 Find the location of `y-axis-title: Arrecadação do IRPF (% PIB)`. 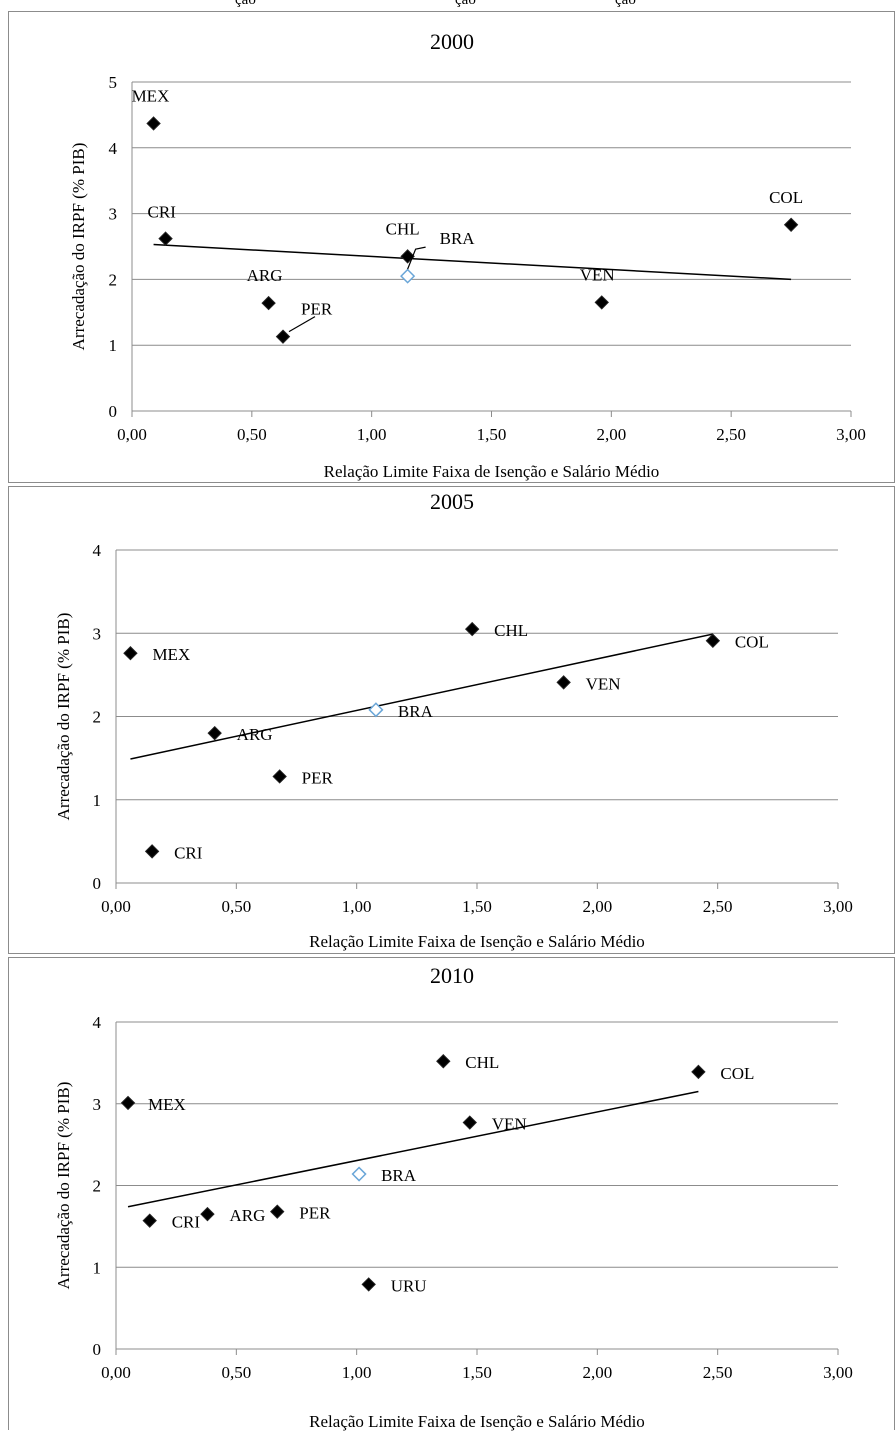

y-axis-title: Arrecadação do IRPF (% PIB) is located at coordinates (78, 247).